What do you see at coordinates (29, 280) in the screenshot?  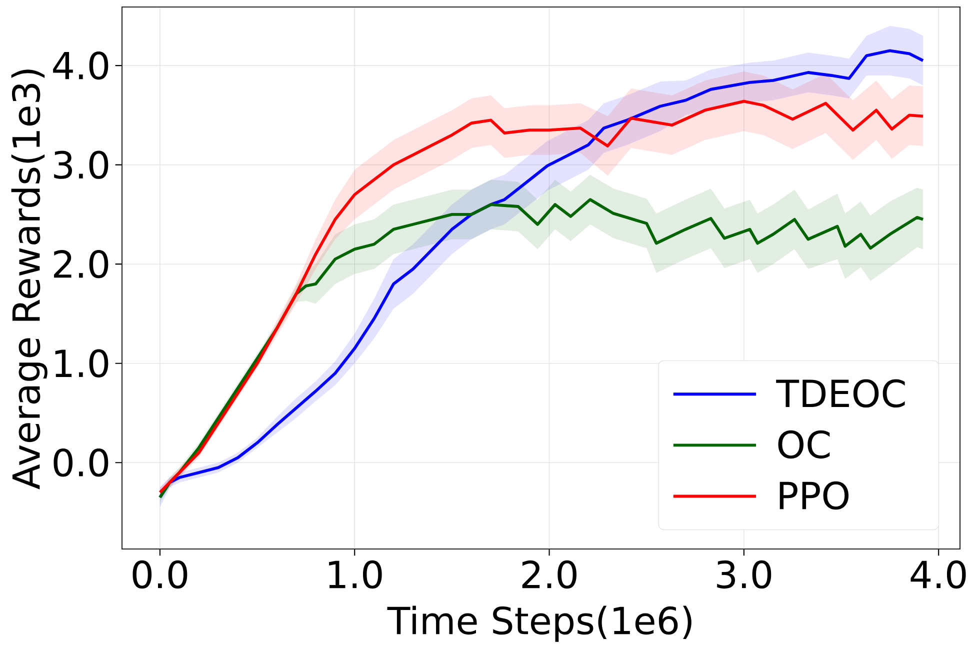 I see `y-axis-title: Average Rewards(1e3)` at bounding box center [29, 280].